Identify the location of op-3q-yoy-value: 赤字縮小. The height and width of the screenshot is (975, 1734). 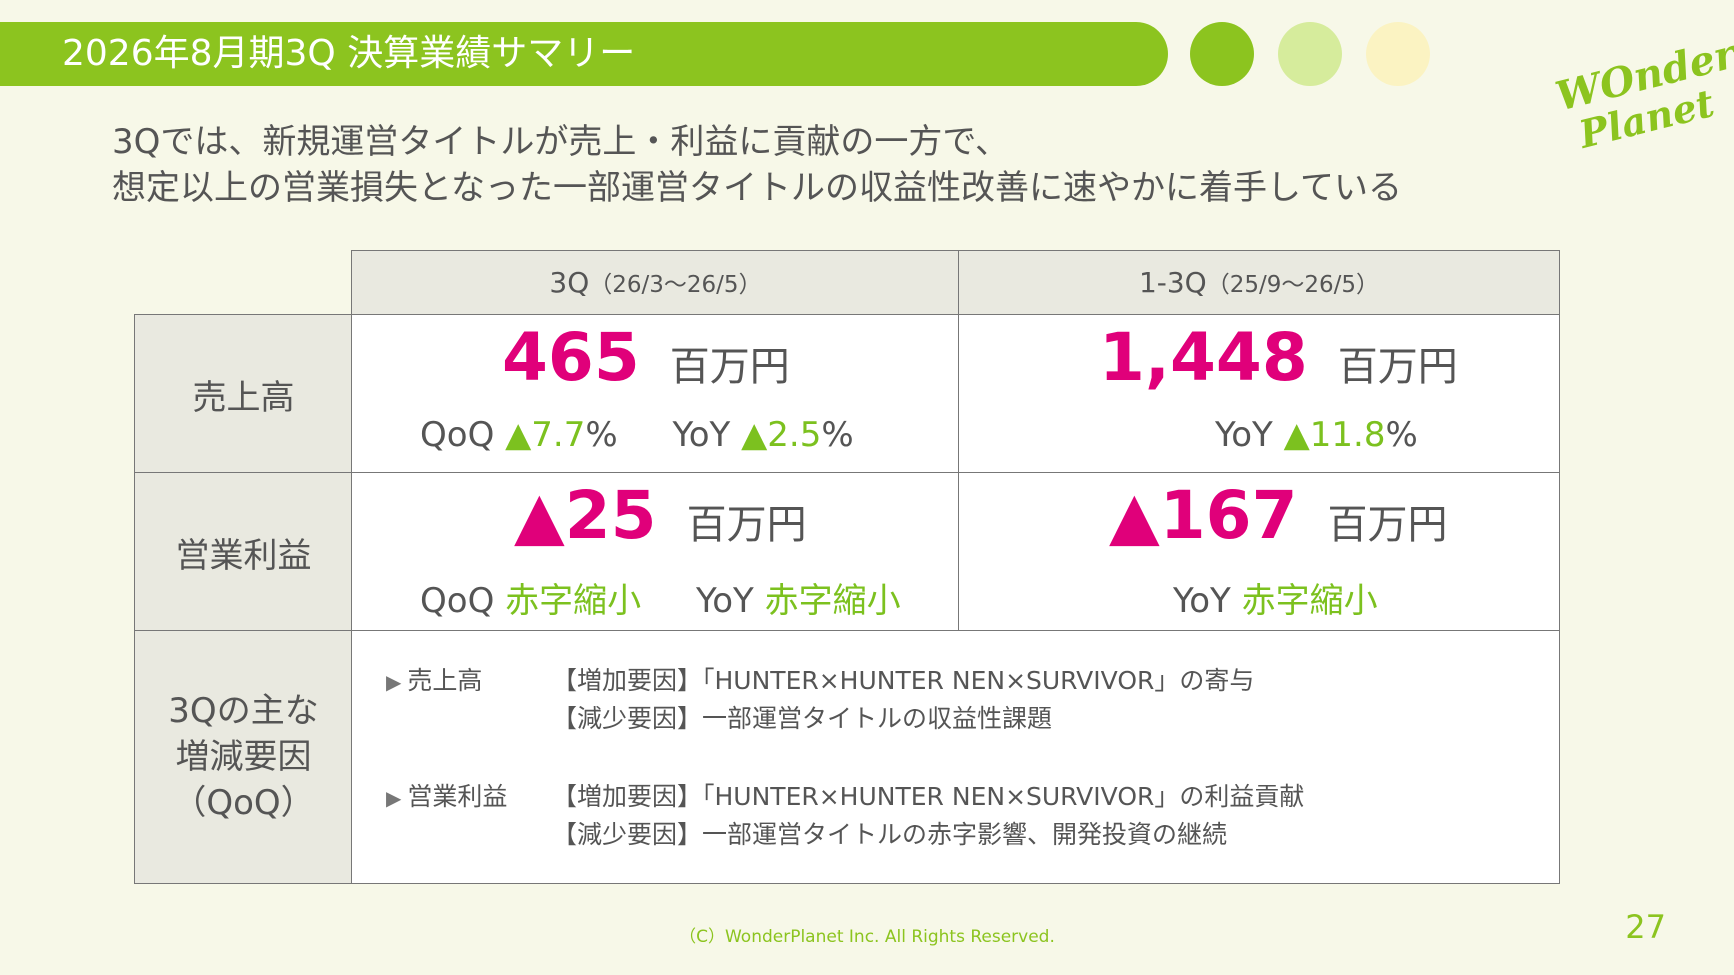
(832, 601).